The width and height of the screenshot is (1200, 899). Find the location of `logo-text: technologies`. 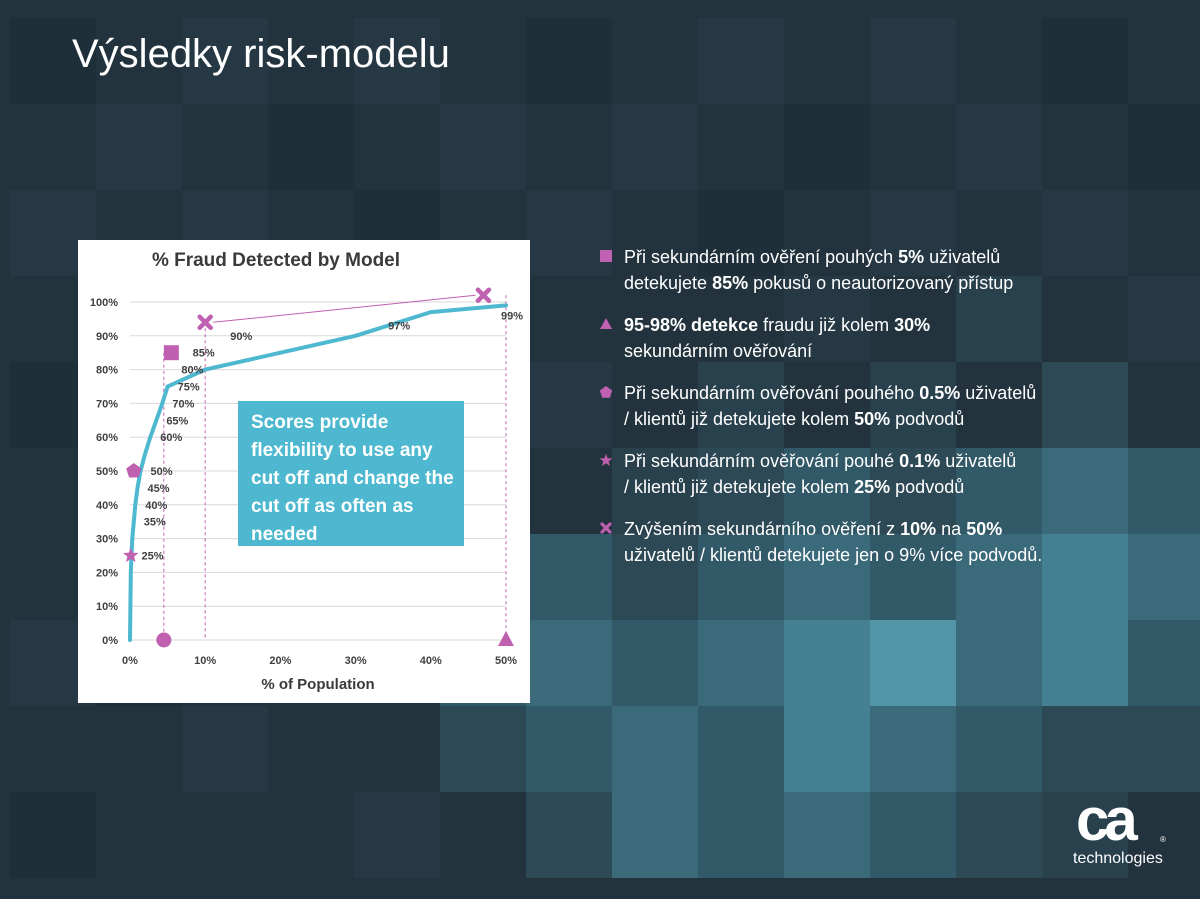

logo-text: technologies is located at coordinates (1118, 858).